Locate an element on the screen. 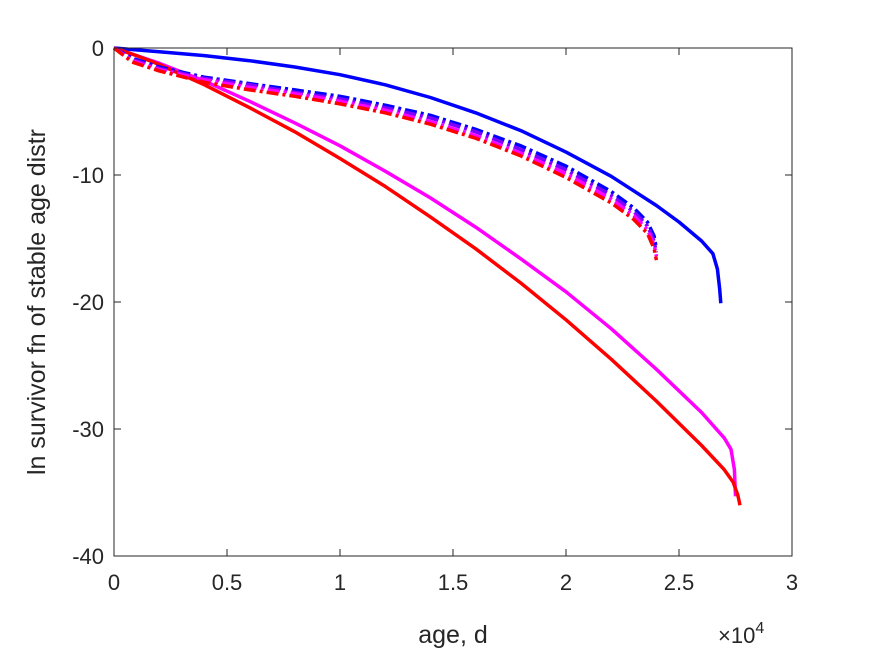 This screenshot has width=875, height=656. x-tick-label: 0 is located at coordinates (114, 582).